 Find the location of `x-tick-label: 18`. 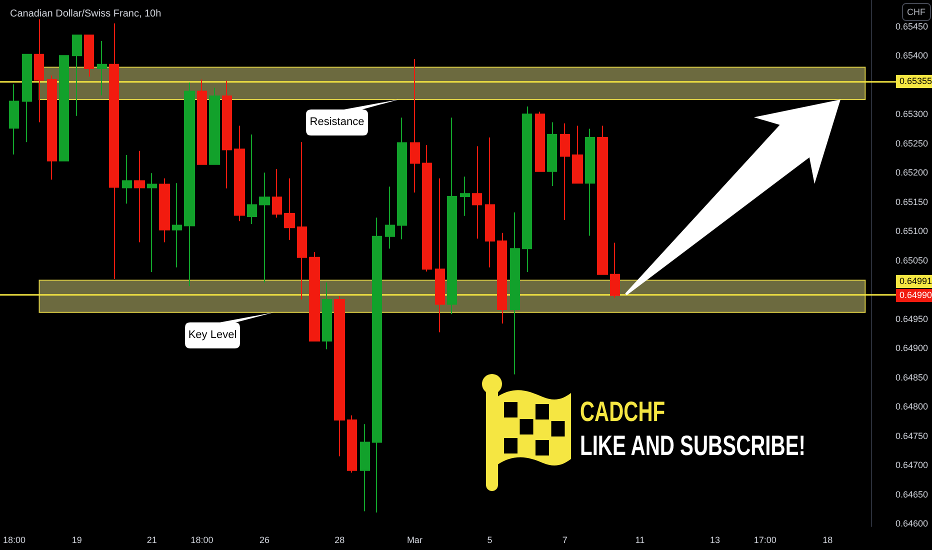

x-tick-label: 18 is located at coordinates (827, 540).